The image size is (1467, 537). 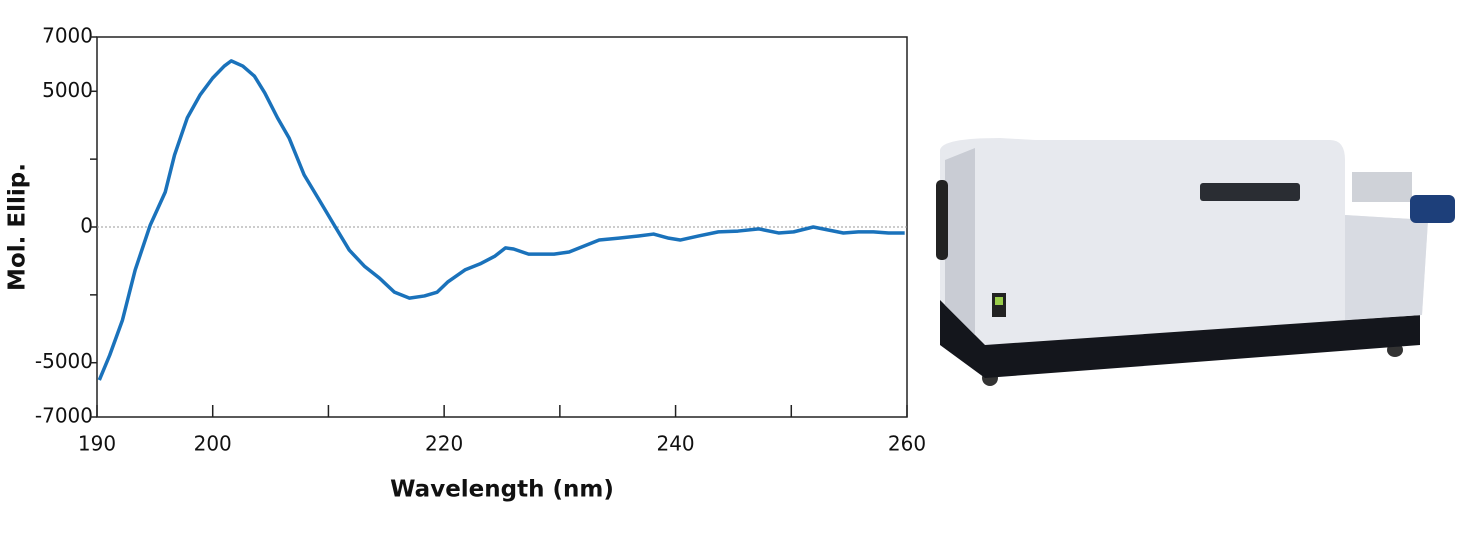 What do you see at coordinates (907, 444) in the screenshot?
I see `x-tick-label: 260` at bounding box center [907, 444].